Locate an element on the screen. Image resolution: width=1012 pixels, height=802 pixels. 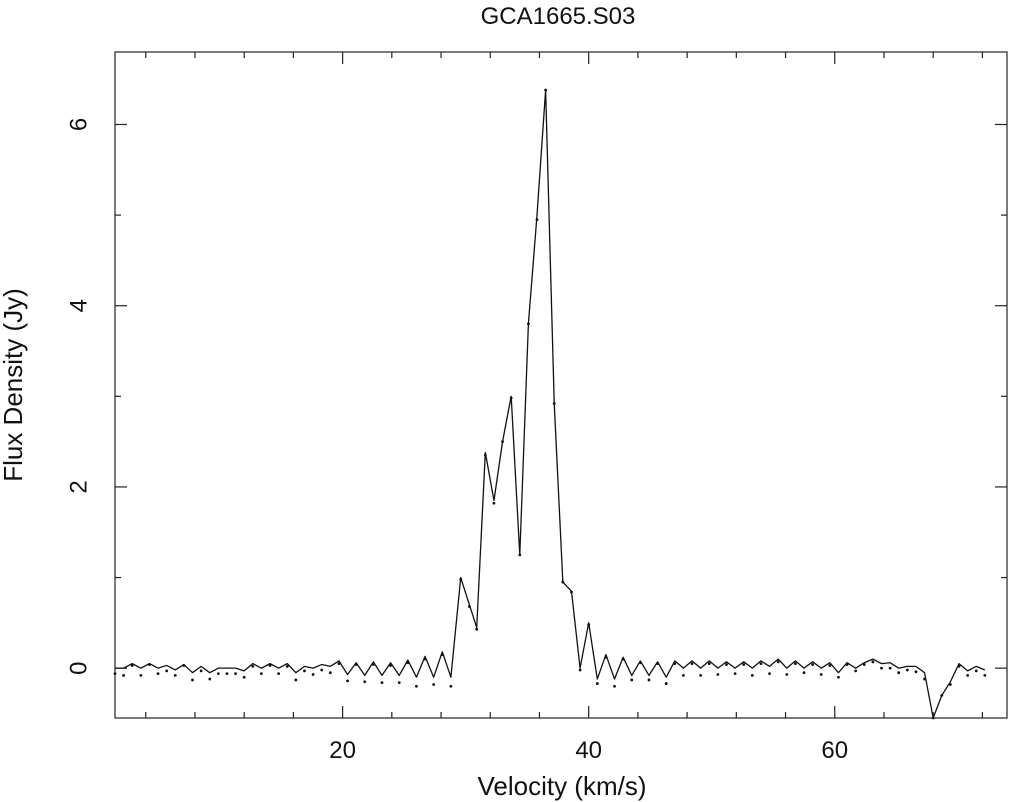
y-tick-label: 2 is located at coordinates (79, 486).